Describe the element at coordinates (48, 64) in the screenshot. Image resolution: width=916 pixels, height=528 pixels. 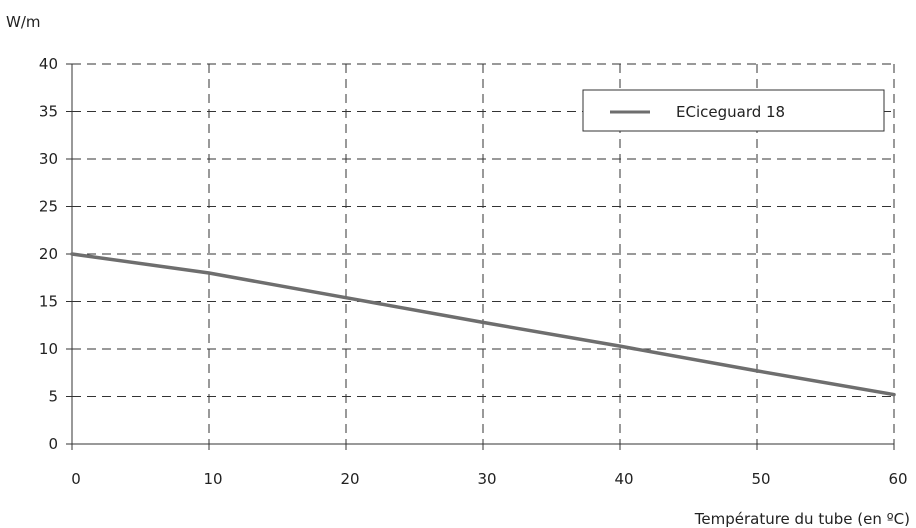
I see `y-tick-label: 40` at that location.